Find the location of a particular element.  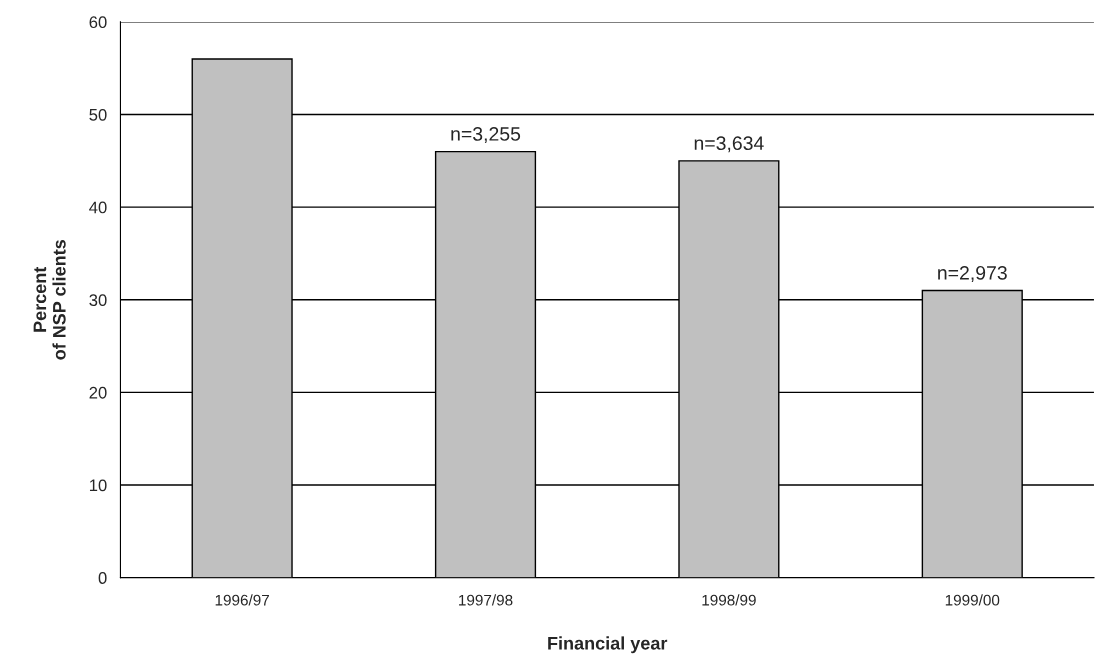

annotation: n=3,255 is located at coordinates (486, 135).